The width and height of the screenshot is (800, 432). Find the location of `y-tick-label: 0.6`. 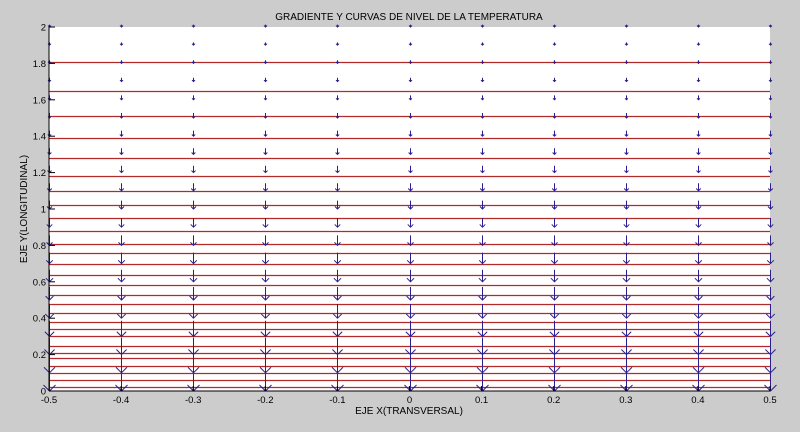

y-tick-label: 0.6 is located at coordinates (39, 282).